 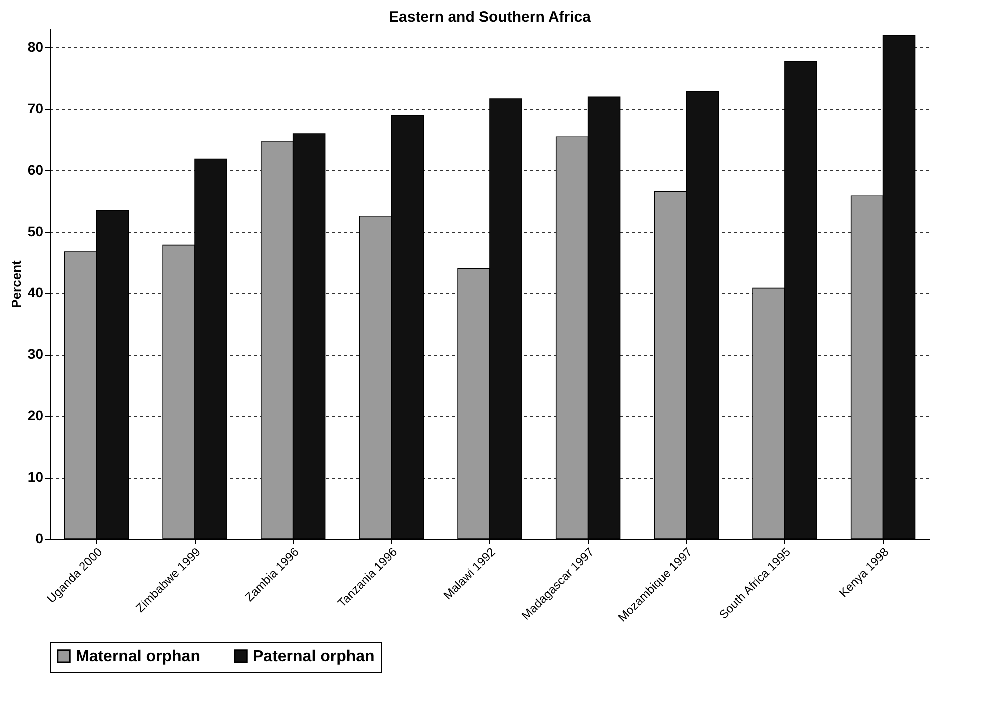 I want to click on y-tick-label: 80, so click(x=36, y=46).